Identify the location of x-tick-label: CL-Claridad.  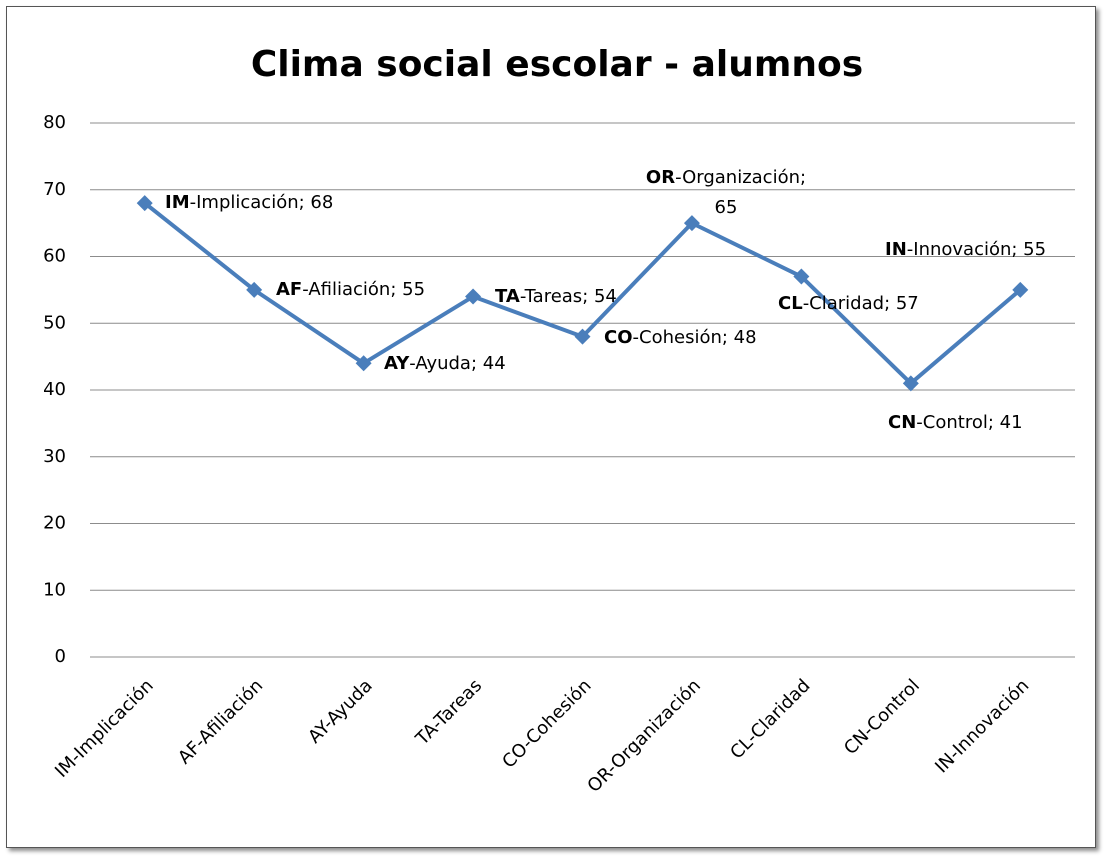
(770, 719).